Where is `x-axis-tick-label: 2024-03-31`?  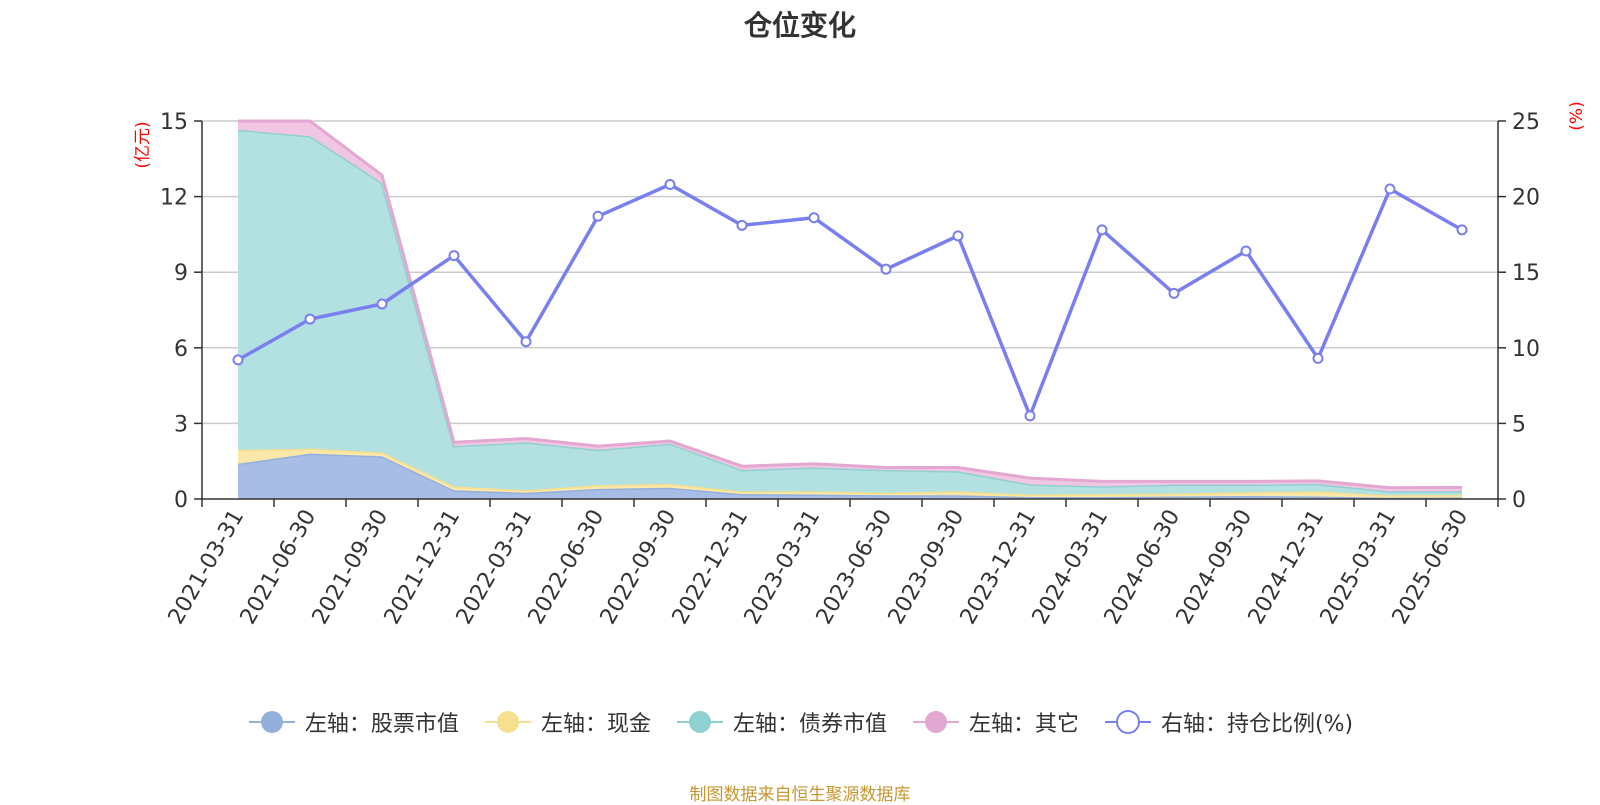 x-axis-tick-label: 2024-03-31 is located at coordinates (1071, 567).